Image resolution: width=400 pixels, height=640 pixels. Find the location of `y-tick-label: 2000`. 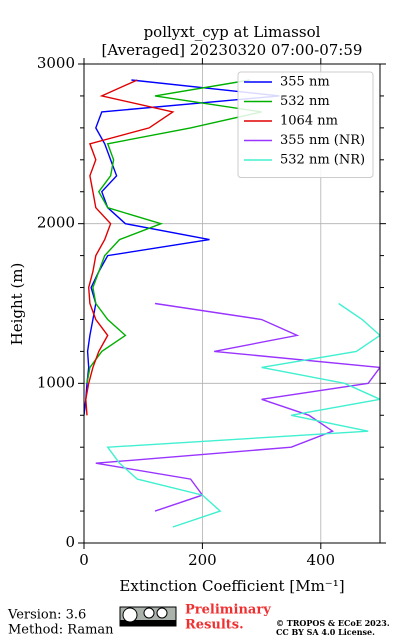

y-tick-label: 2000 is located at coordinates (56, 223).